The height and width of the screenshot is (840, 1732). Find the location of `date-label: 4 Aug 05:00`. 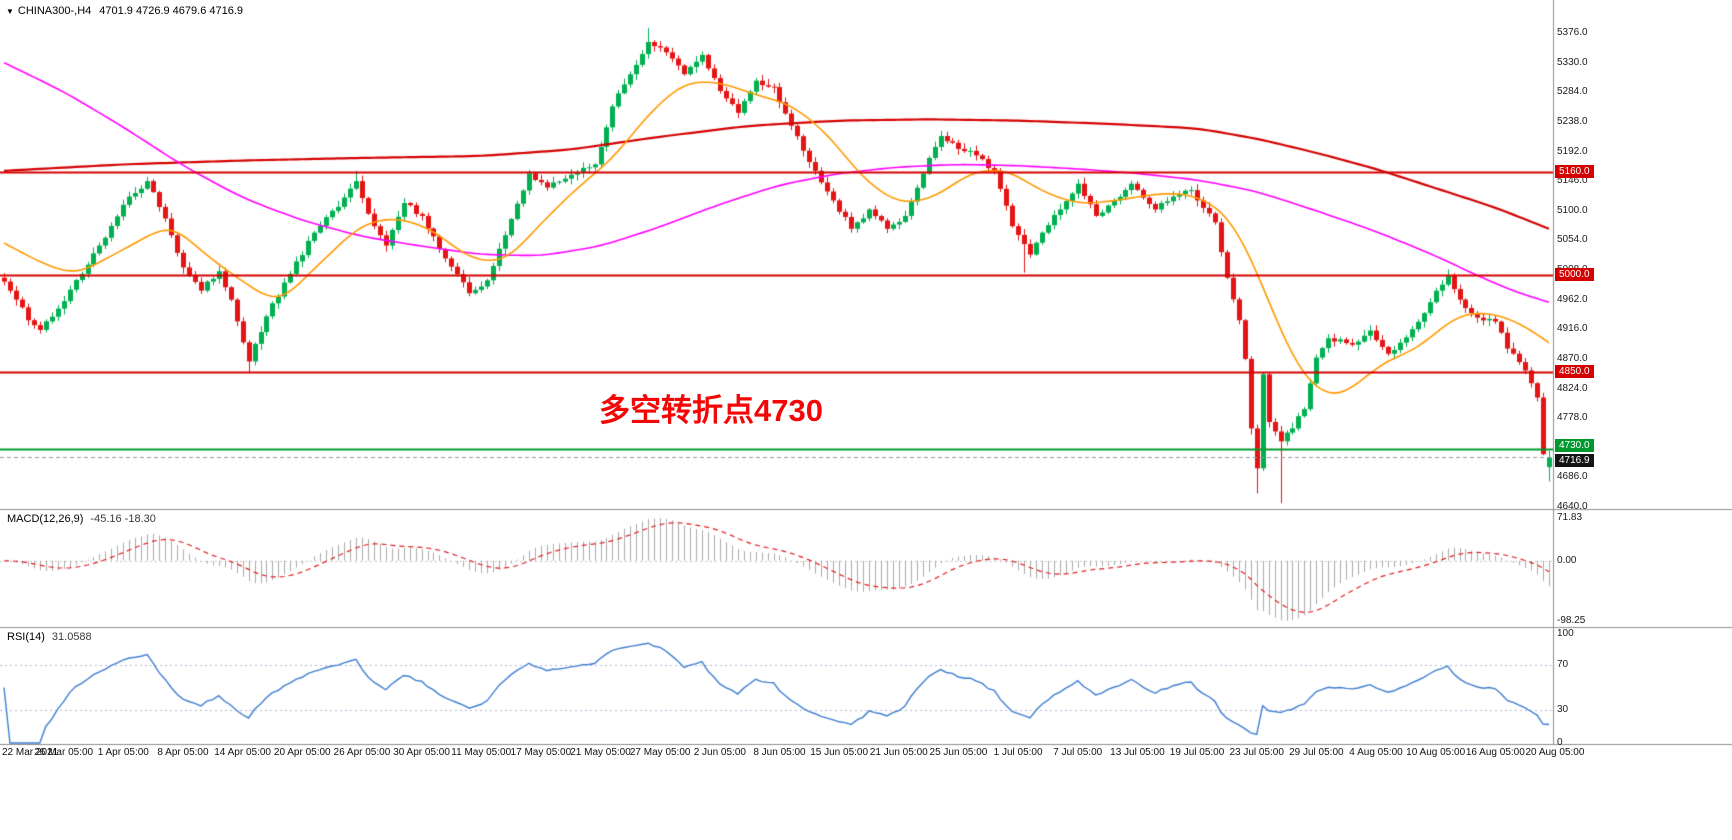

date-label: 4 Aug 05:00 is located at coordinates (1376, 752).